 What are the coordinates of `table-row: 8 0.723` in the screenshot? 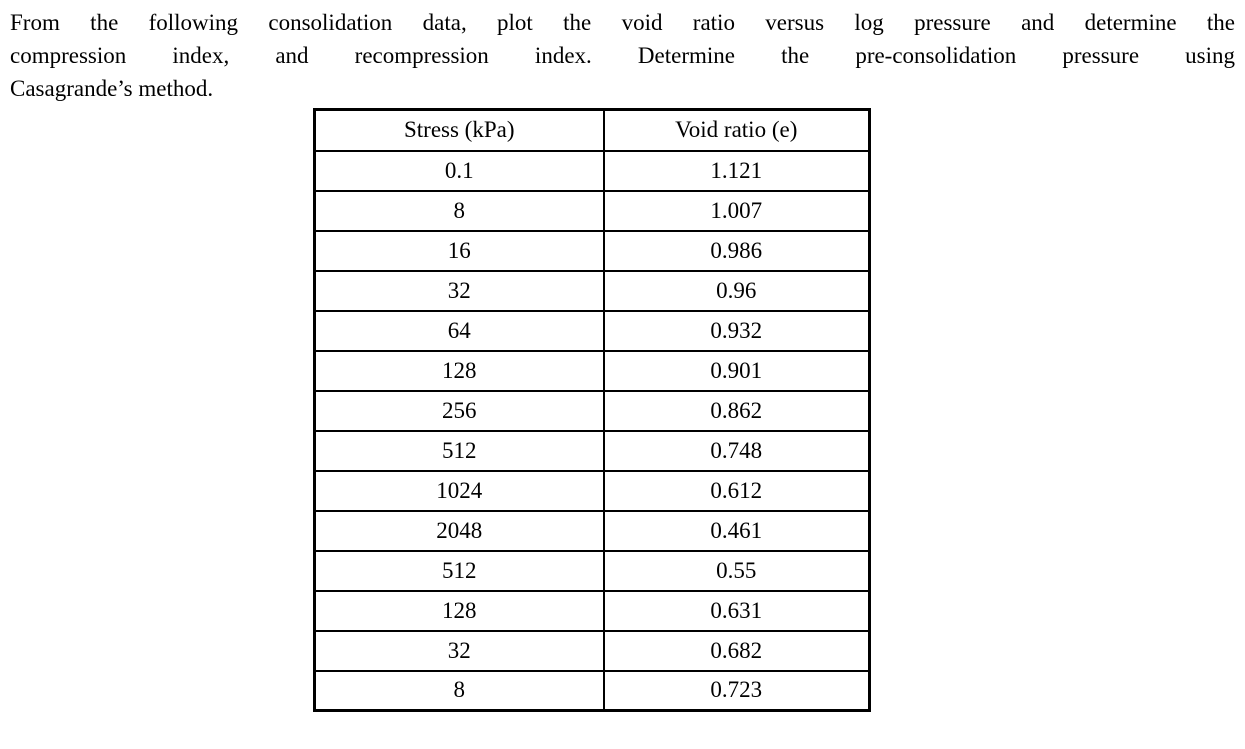 It's located at (592, 690).